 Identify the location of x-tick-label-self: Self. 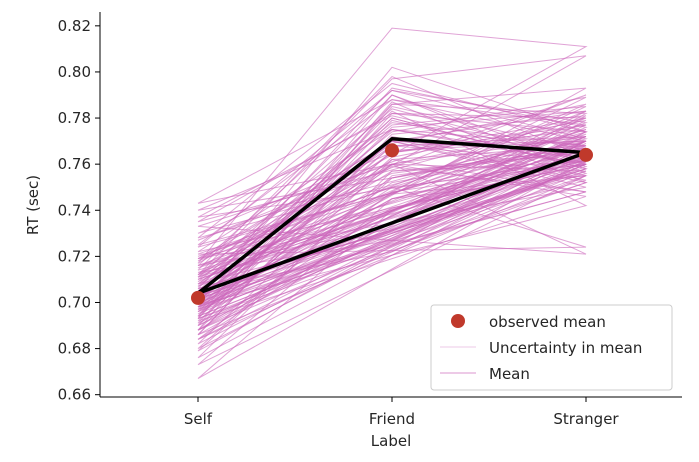
(198, 419).